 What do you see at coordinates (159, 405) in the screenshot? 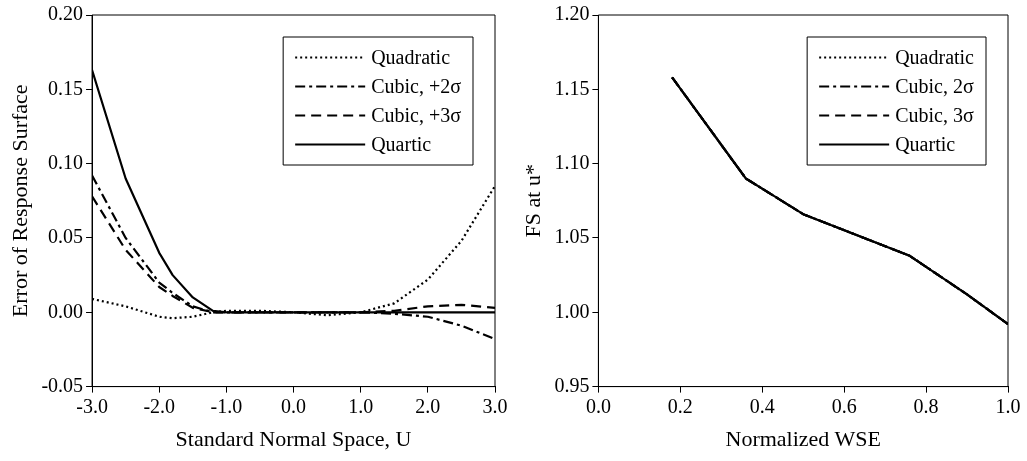
I see `x-tick-label: -2.0` at bounding box center [159, 405].